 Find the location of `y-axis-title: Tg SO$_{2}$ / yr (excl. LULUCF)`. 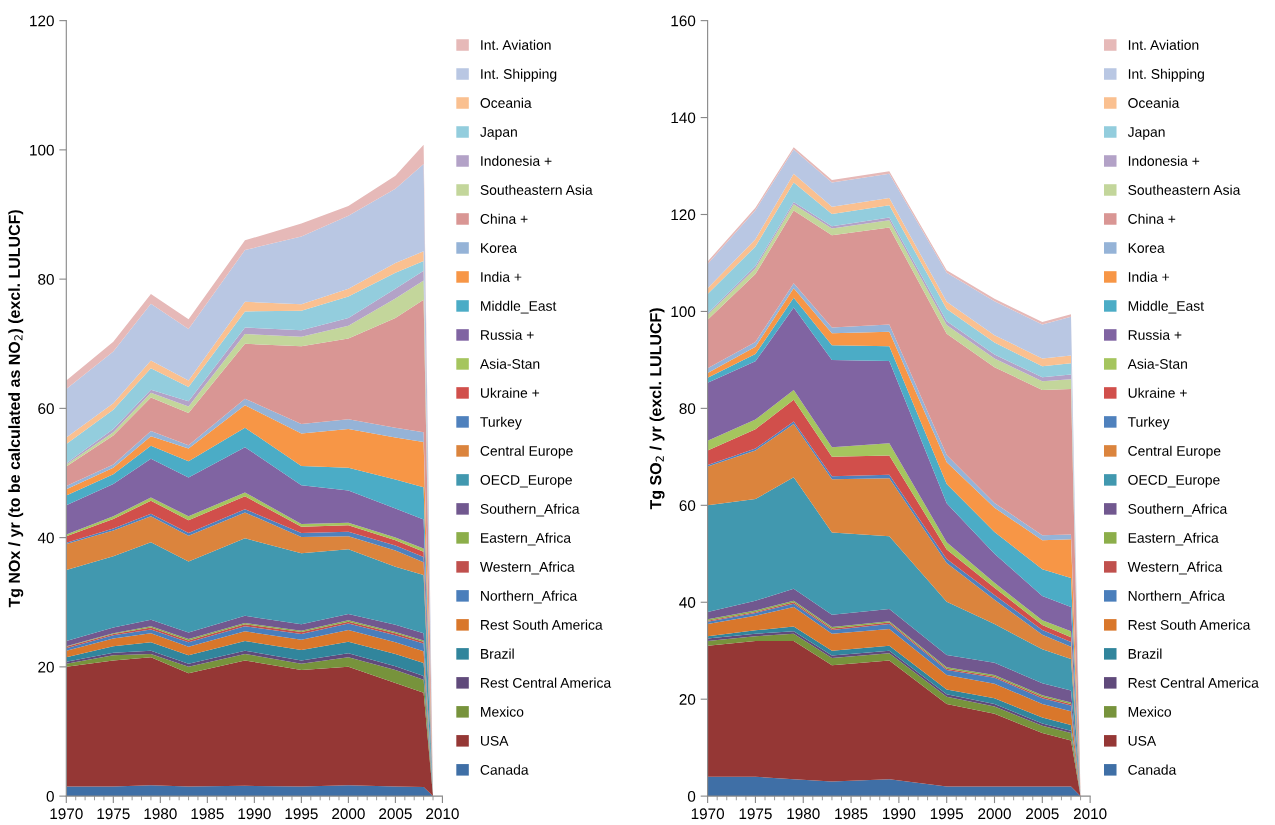

y-axis-title: Tg SO$_{2}$ / yr (excl. LULUCF) is located at coordinates (657, 409).